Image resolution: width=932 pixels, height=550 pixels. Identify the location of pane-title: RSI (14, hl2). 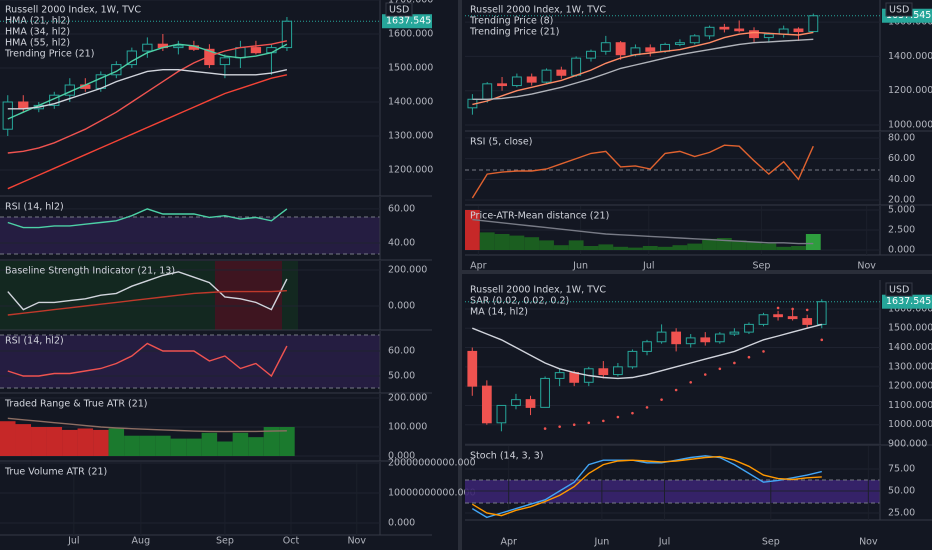
(34, 207).